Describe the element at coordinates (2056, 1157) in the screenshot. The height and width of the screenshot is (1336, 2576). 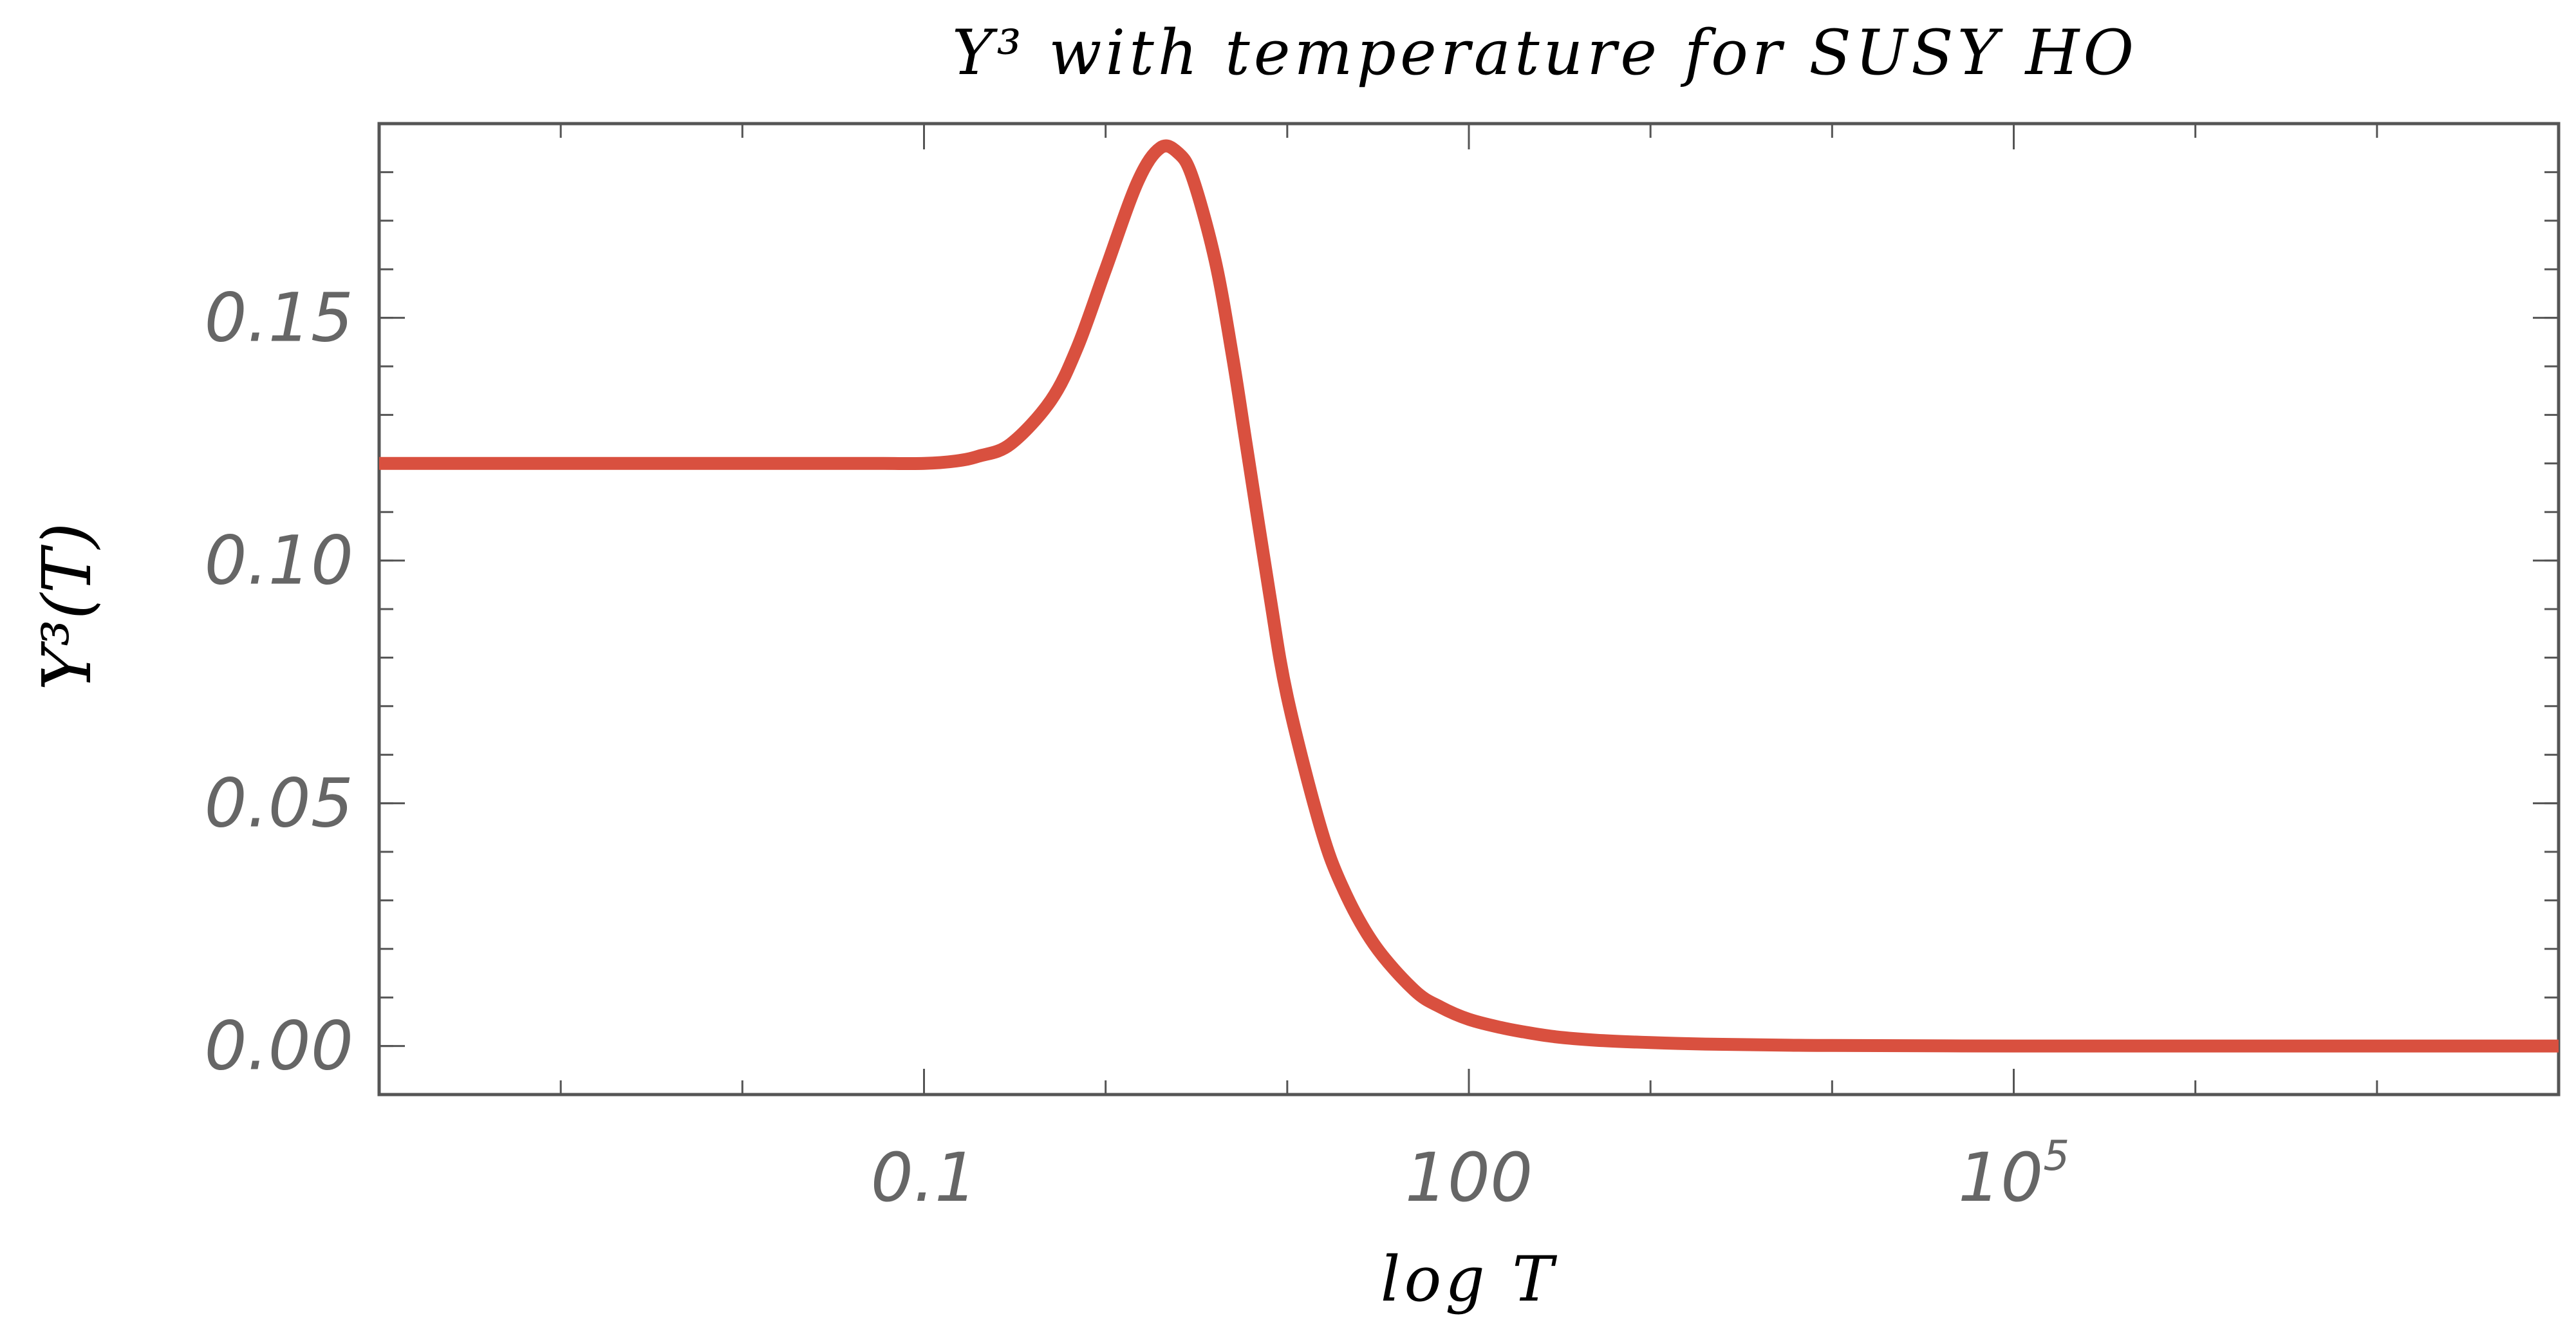
I see `x-tick-label-exponent: 5` at that location.